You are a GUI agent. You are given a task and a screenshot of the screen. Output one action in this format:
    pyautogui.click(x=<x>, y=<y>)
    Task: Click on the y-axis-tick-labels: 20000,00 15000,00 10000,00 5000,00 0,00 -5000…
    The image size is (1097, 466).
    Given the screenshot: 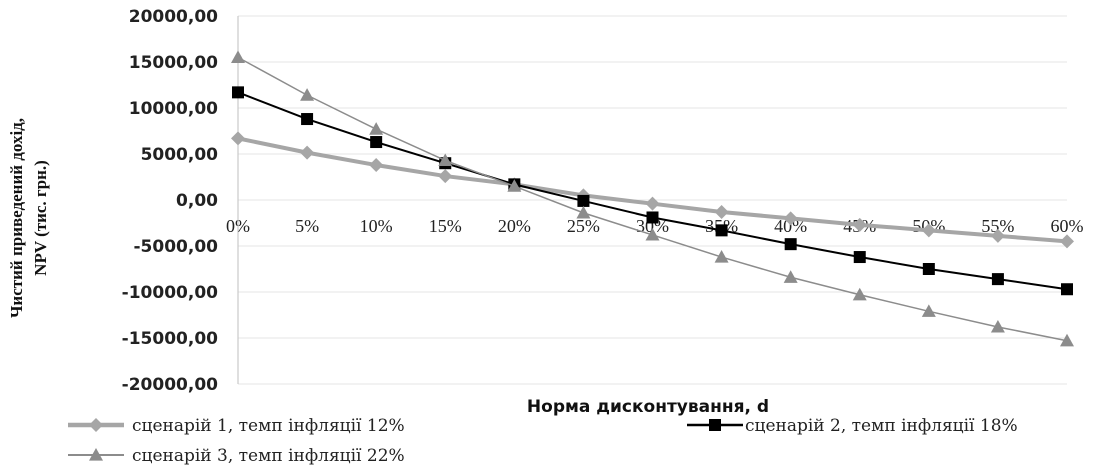 What is the action you would take?
    pyautogui.click(x=170, y=201)
    